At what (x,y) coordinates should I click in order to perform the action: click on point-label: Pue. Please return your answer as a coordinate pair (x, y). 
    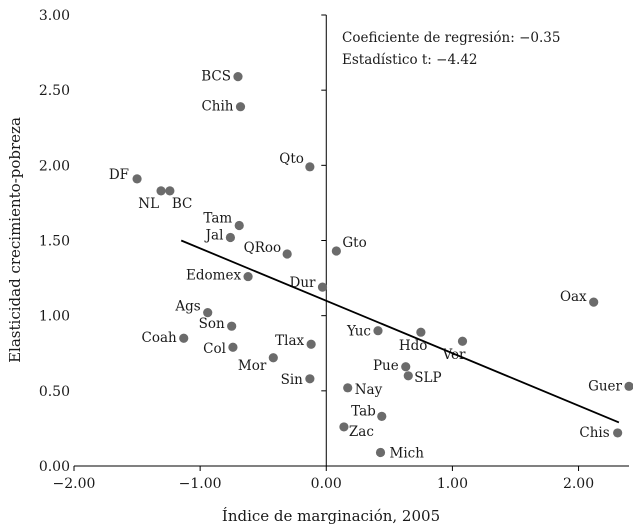
    Looking at the image, I should click on (386, 366).